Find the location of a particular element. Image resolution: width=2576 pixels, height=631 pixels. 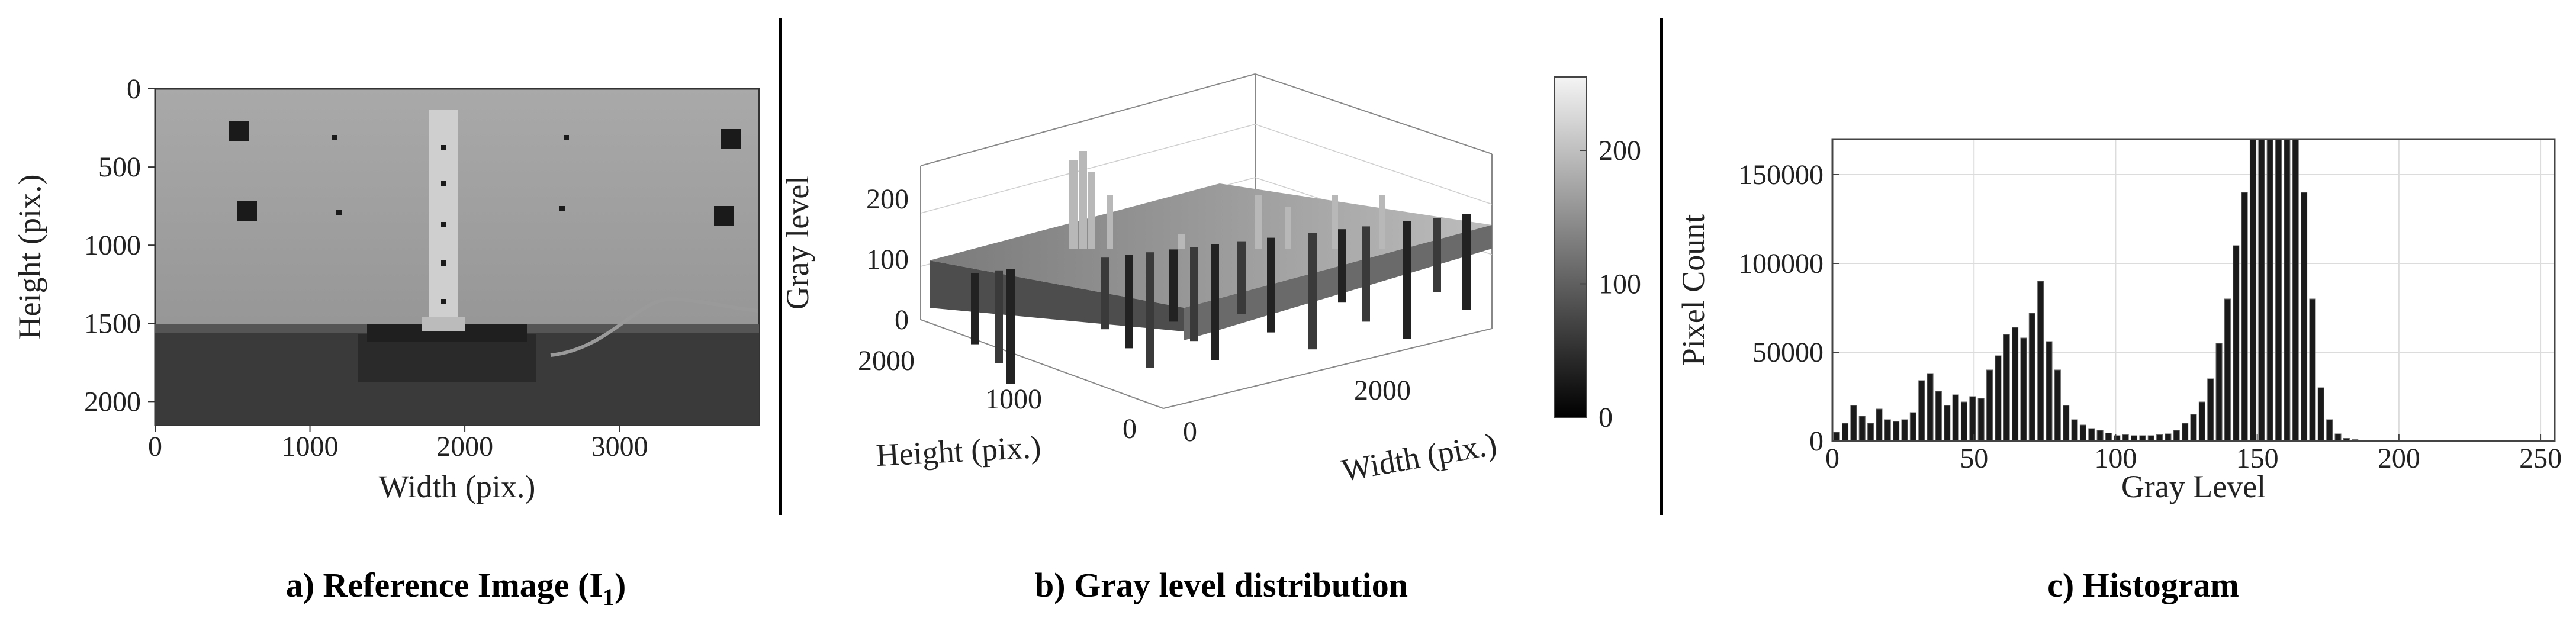

photo-specimen-base is located at coordinates (443, 324).